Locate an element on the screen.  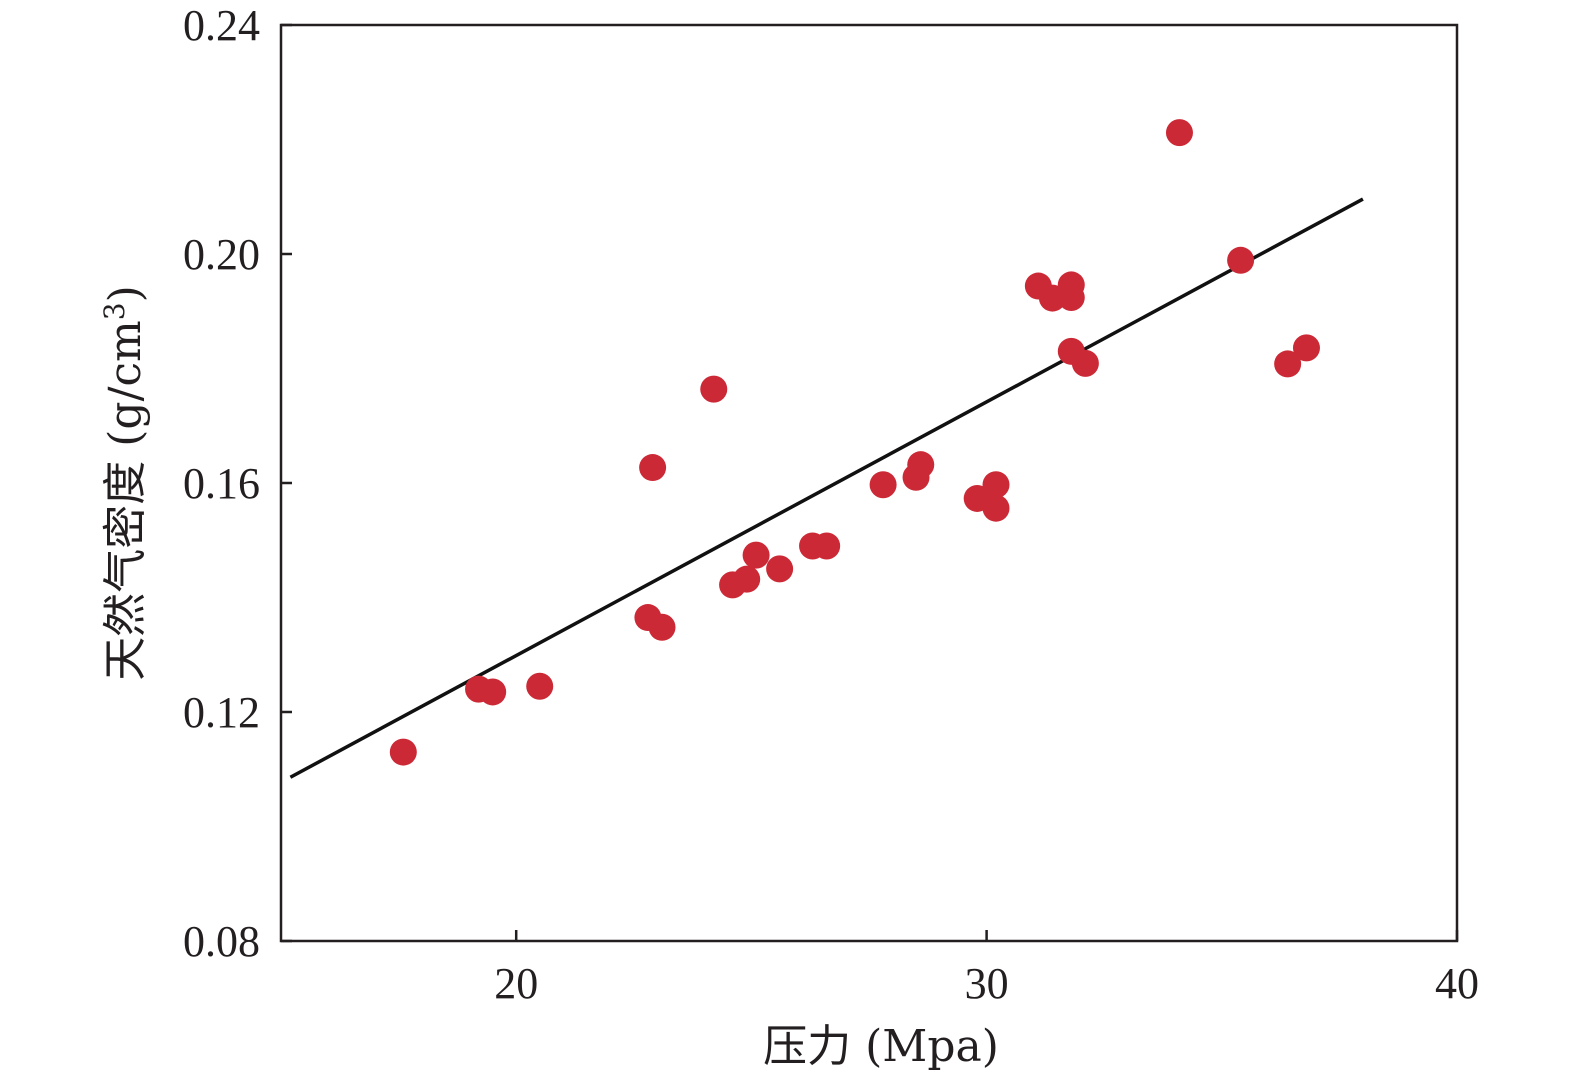
x-tick-label: 20 is located at coordinates (516, 983).